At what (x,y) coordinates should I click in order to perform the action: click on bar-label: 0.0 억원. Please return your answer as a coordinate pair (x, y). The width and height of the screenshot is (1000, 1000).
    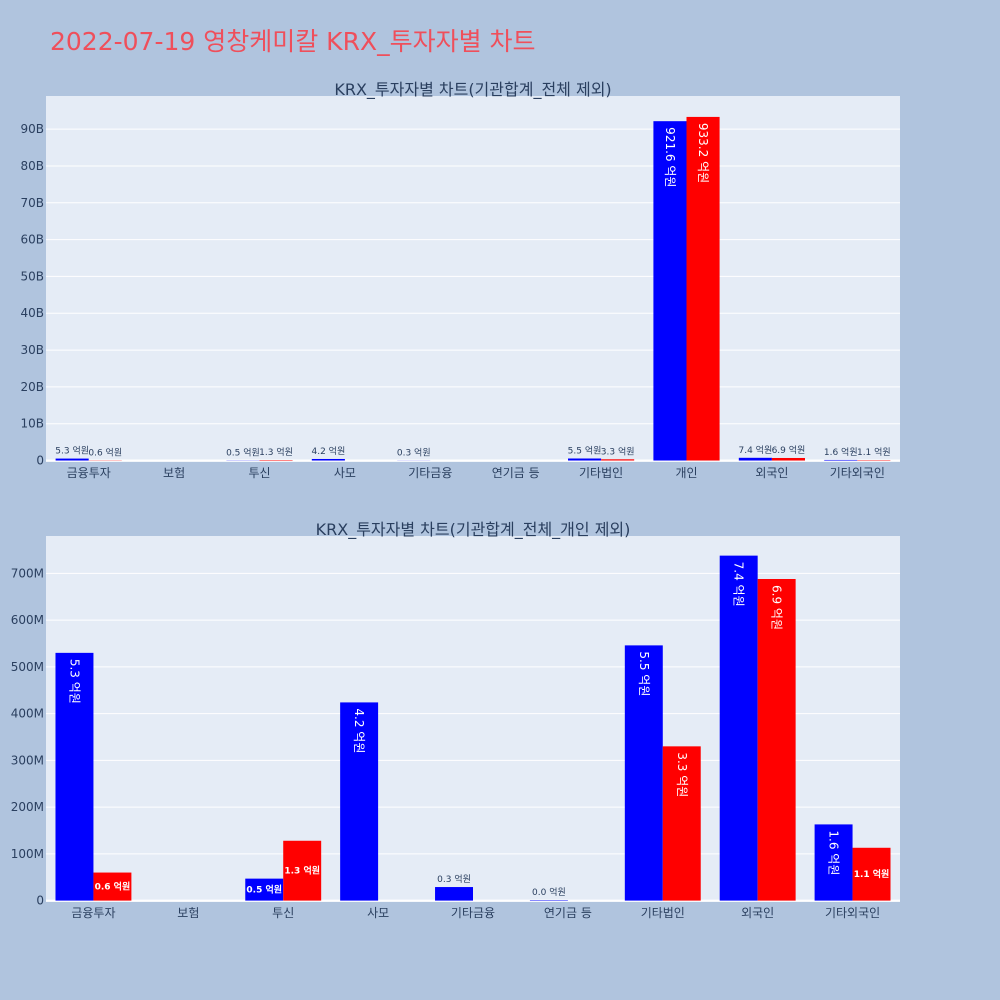
    Looking at the image, I should click on (549, 892).